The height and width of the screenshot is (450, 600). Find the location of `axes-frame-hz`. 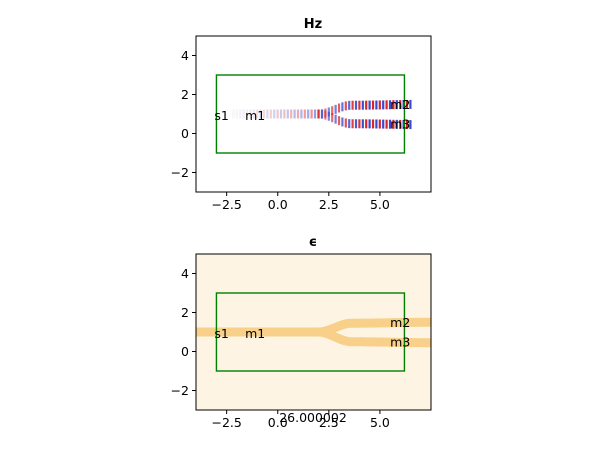

axes-frame-hz is located at coordinates (313, 114).